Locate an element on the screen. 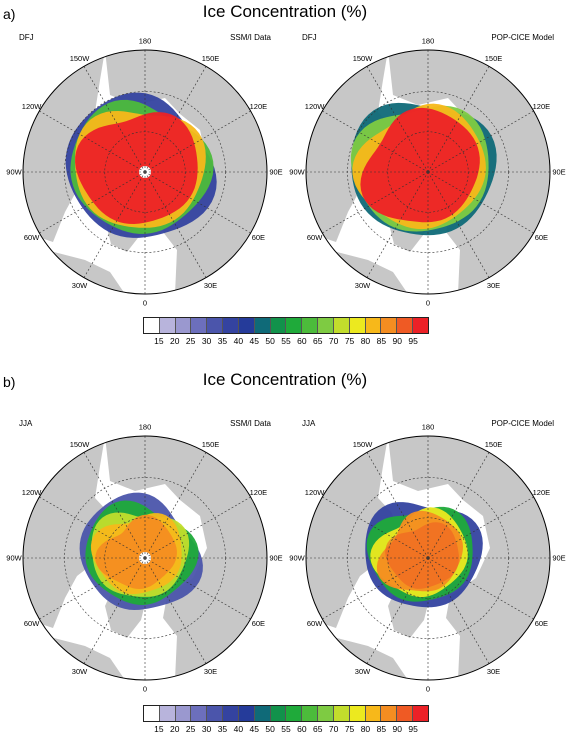 This screenshot has width=570, height=737. data-source-label: POP-CICE Model is located at coordinates (522, 423).